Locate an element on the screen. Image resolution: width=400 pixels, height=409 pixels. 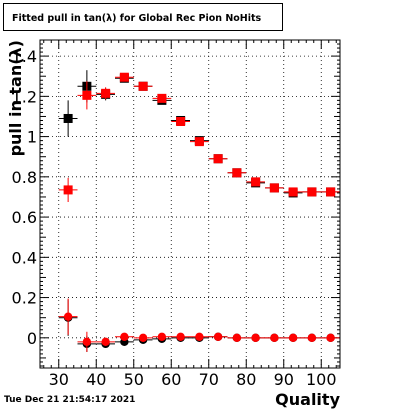
x-tick-label: 100 is located at coordinates (321, 379).